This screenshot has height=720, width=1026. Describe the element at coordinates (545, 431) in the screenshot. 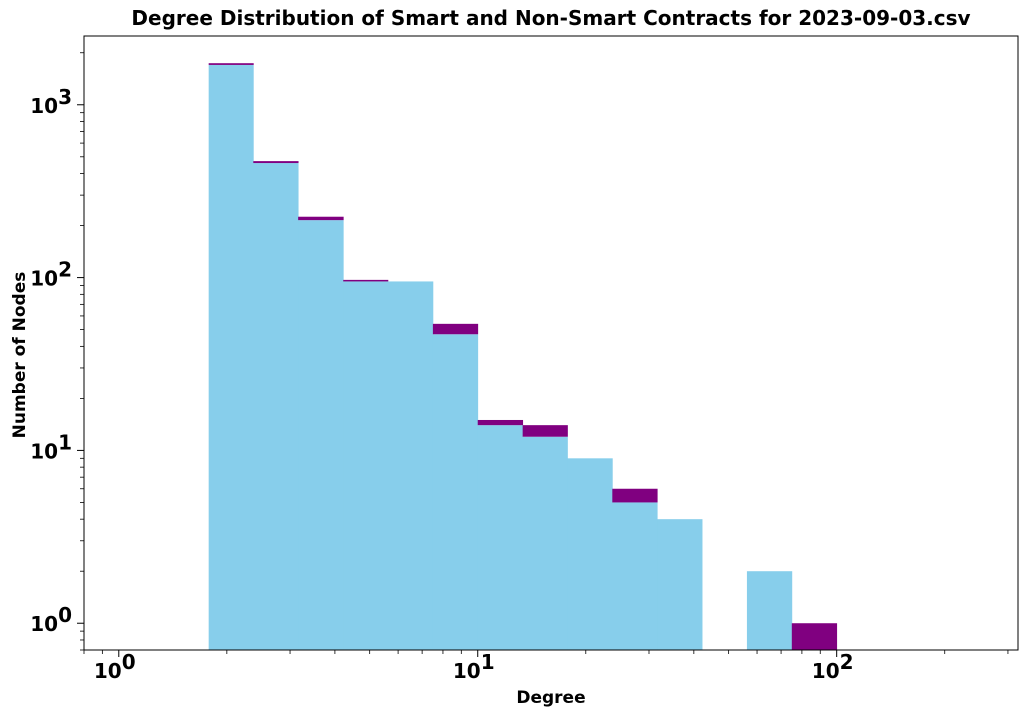

I see `bar-series2-bin8` at that location.